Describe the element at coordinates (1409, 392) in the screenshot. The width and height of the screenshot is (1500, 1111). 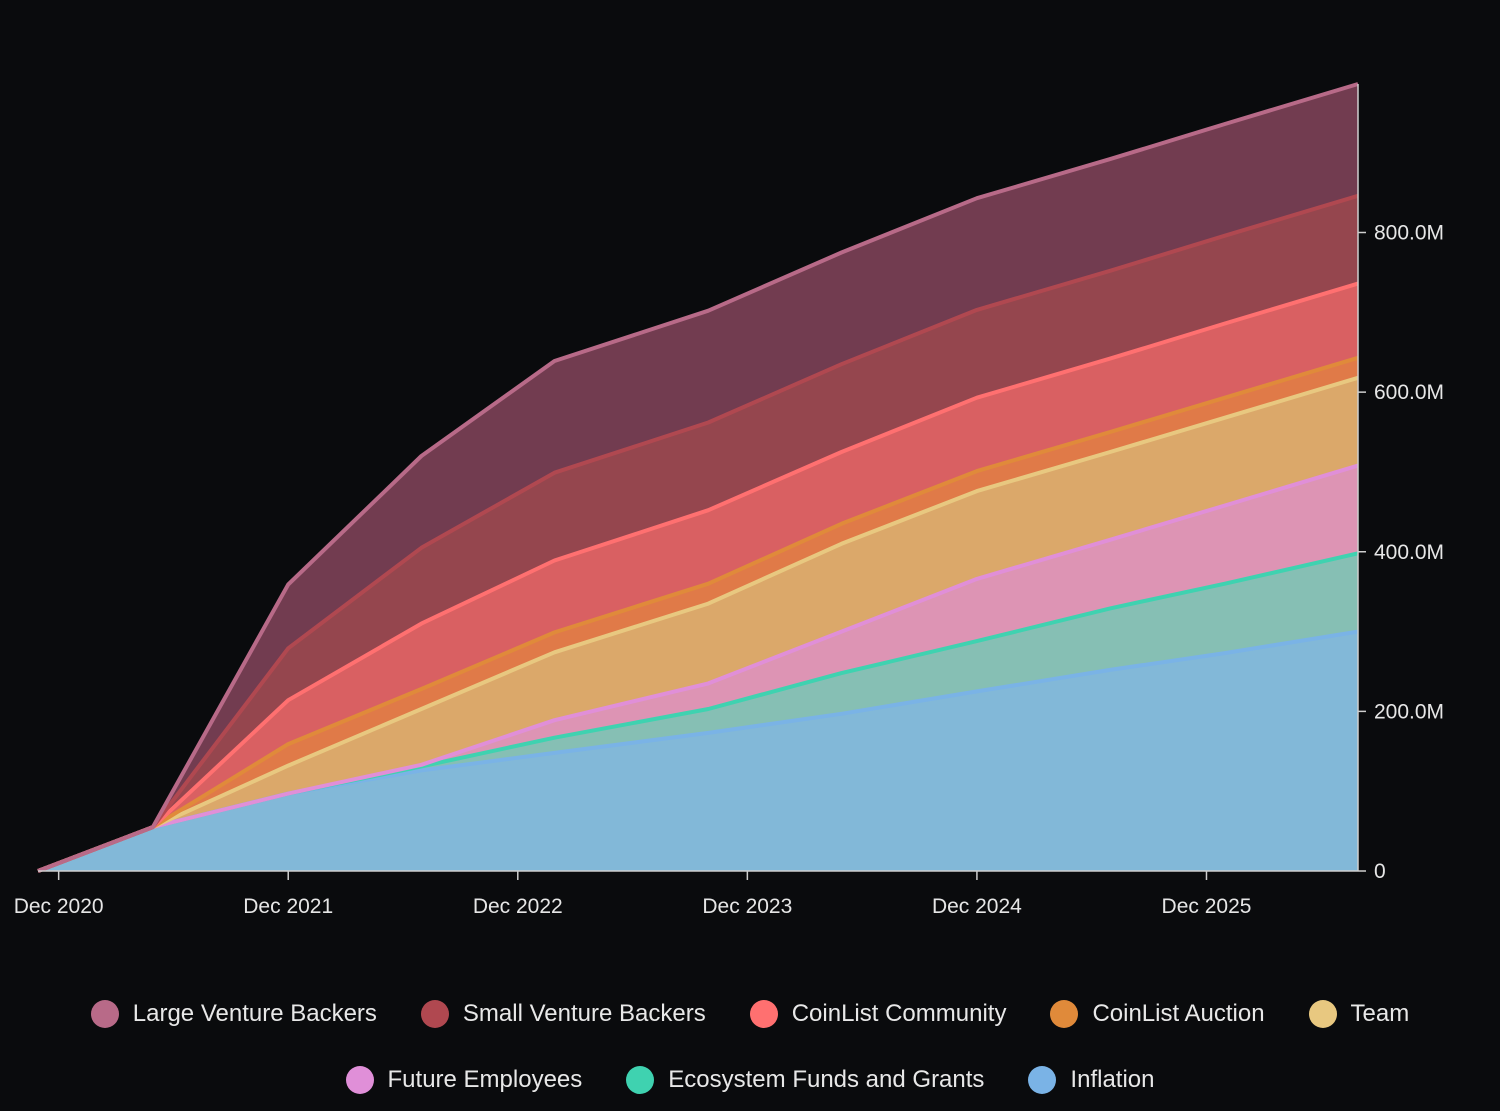
I see `y-tick-label: 600.0M` at that location.